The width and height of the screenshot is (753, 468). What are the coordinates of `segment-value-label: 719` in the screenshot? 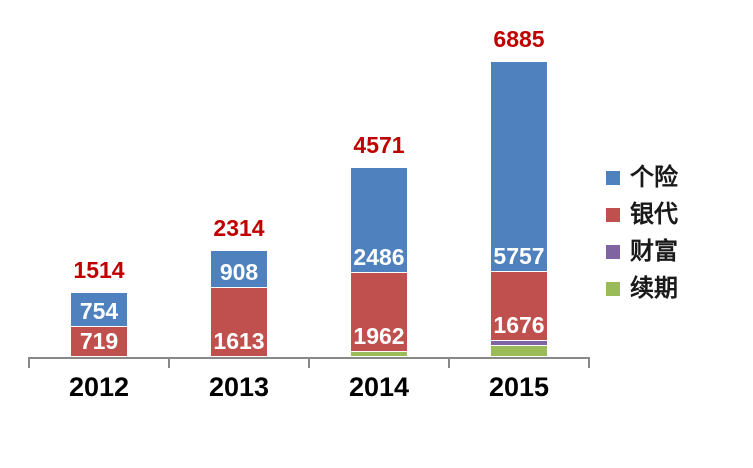 It's located at (99, 341).